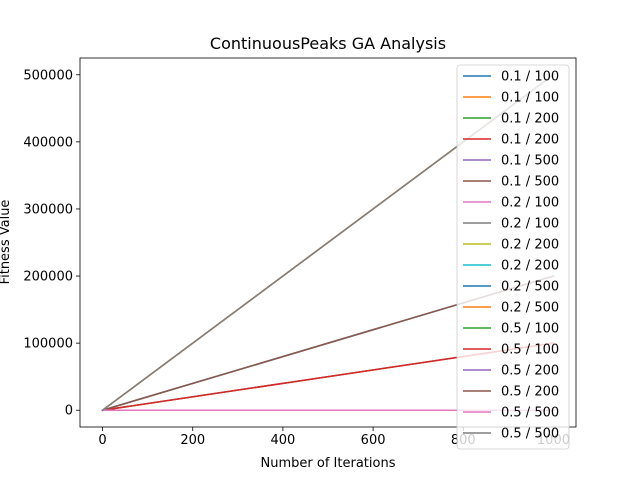 This screenshot has height=480, width=640. Describe the element at coordinates (530, 161) in the screenshot. I see `legend-label-5: 0.1 / 500` at that location.